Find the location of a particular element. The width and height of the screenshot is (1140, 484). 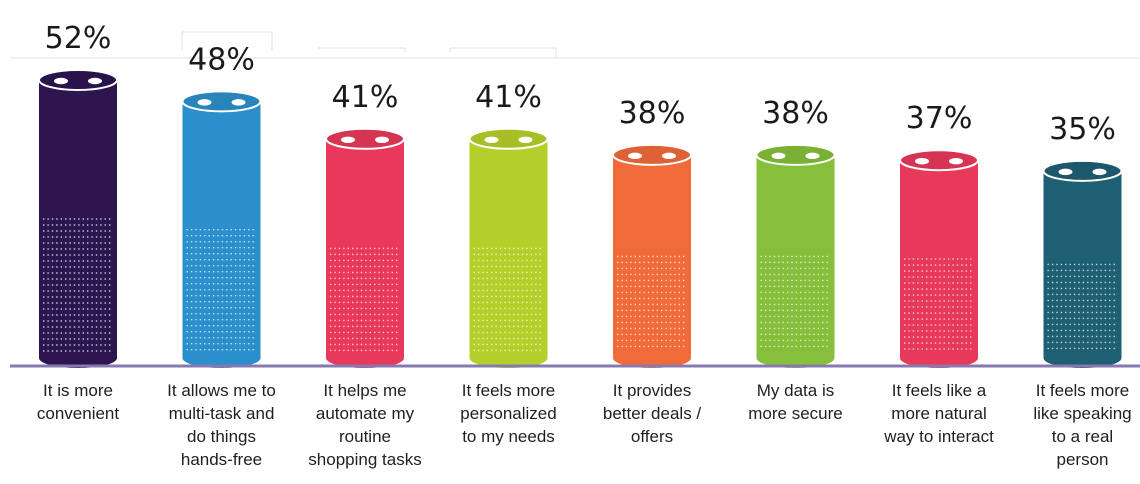

category-label-line: multi-task and is located at coordinates (222, 413).